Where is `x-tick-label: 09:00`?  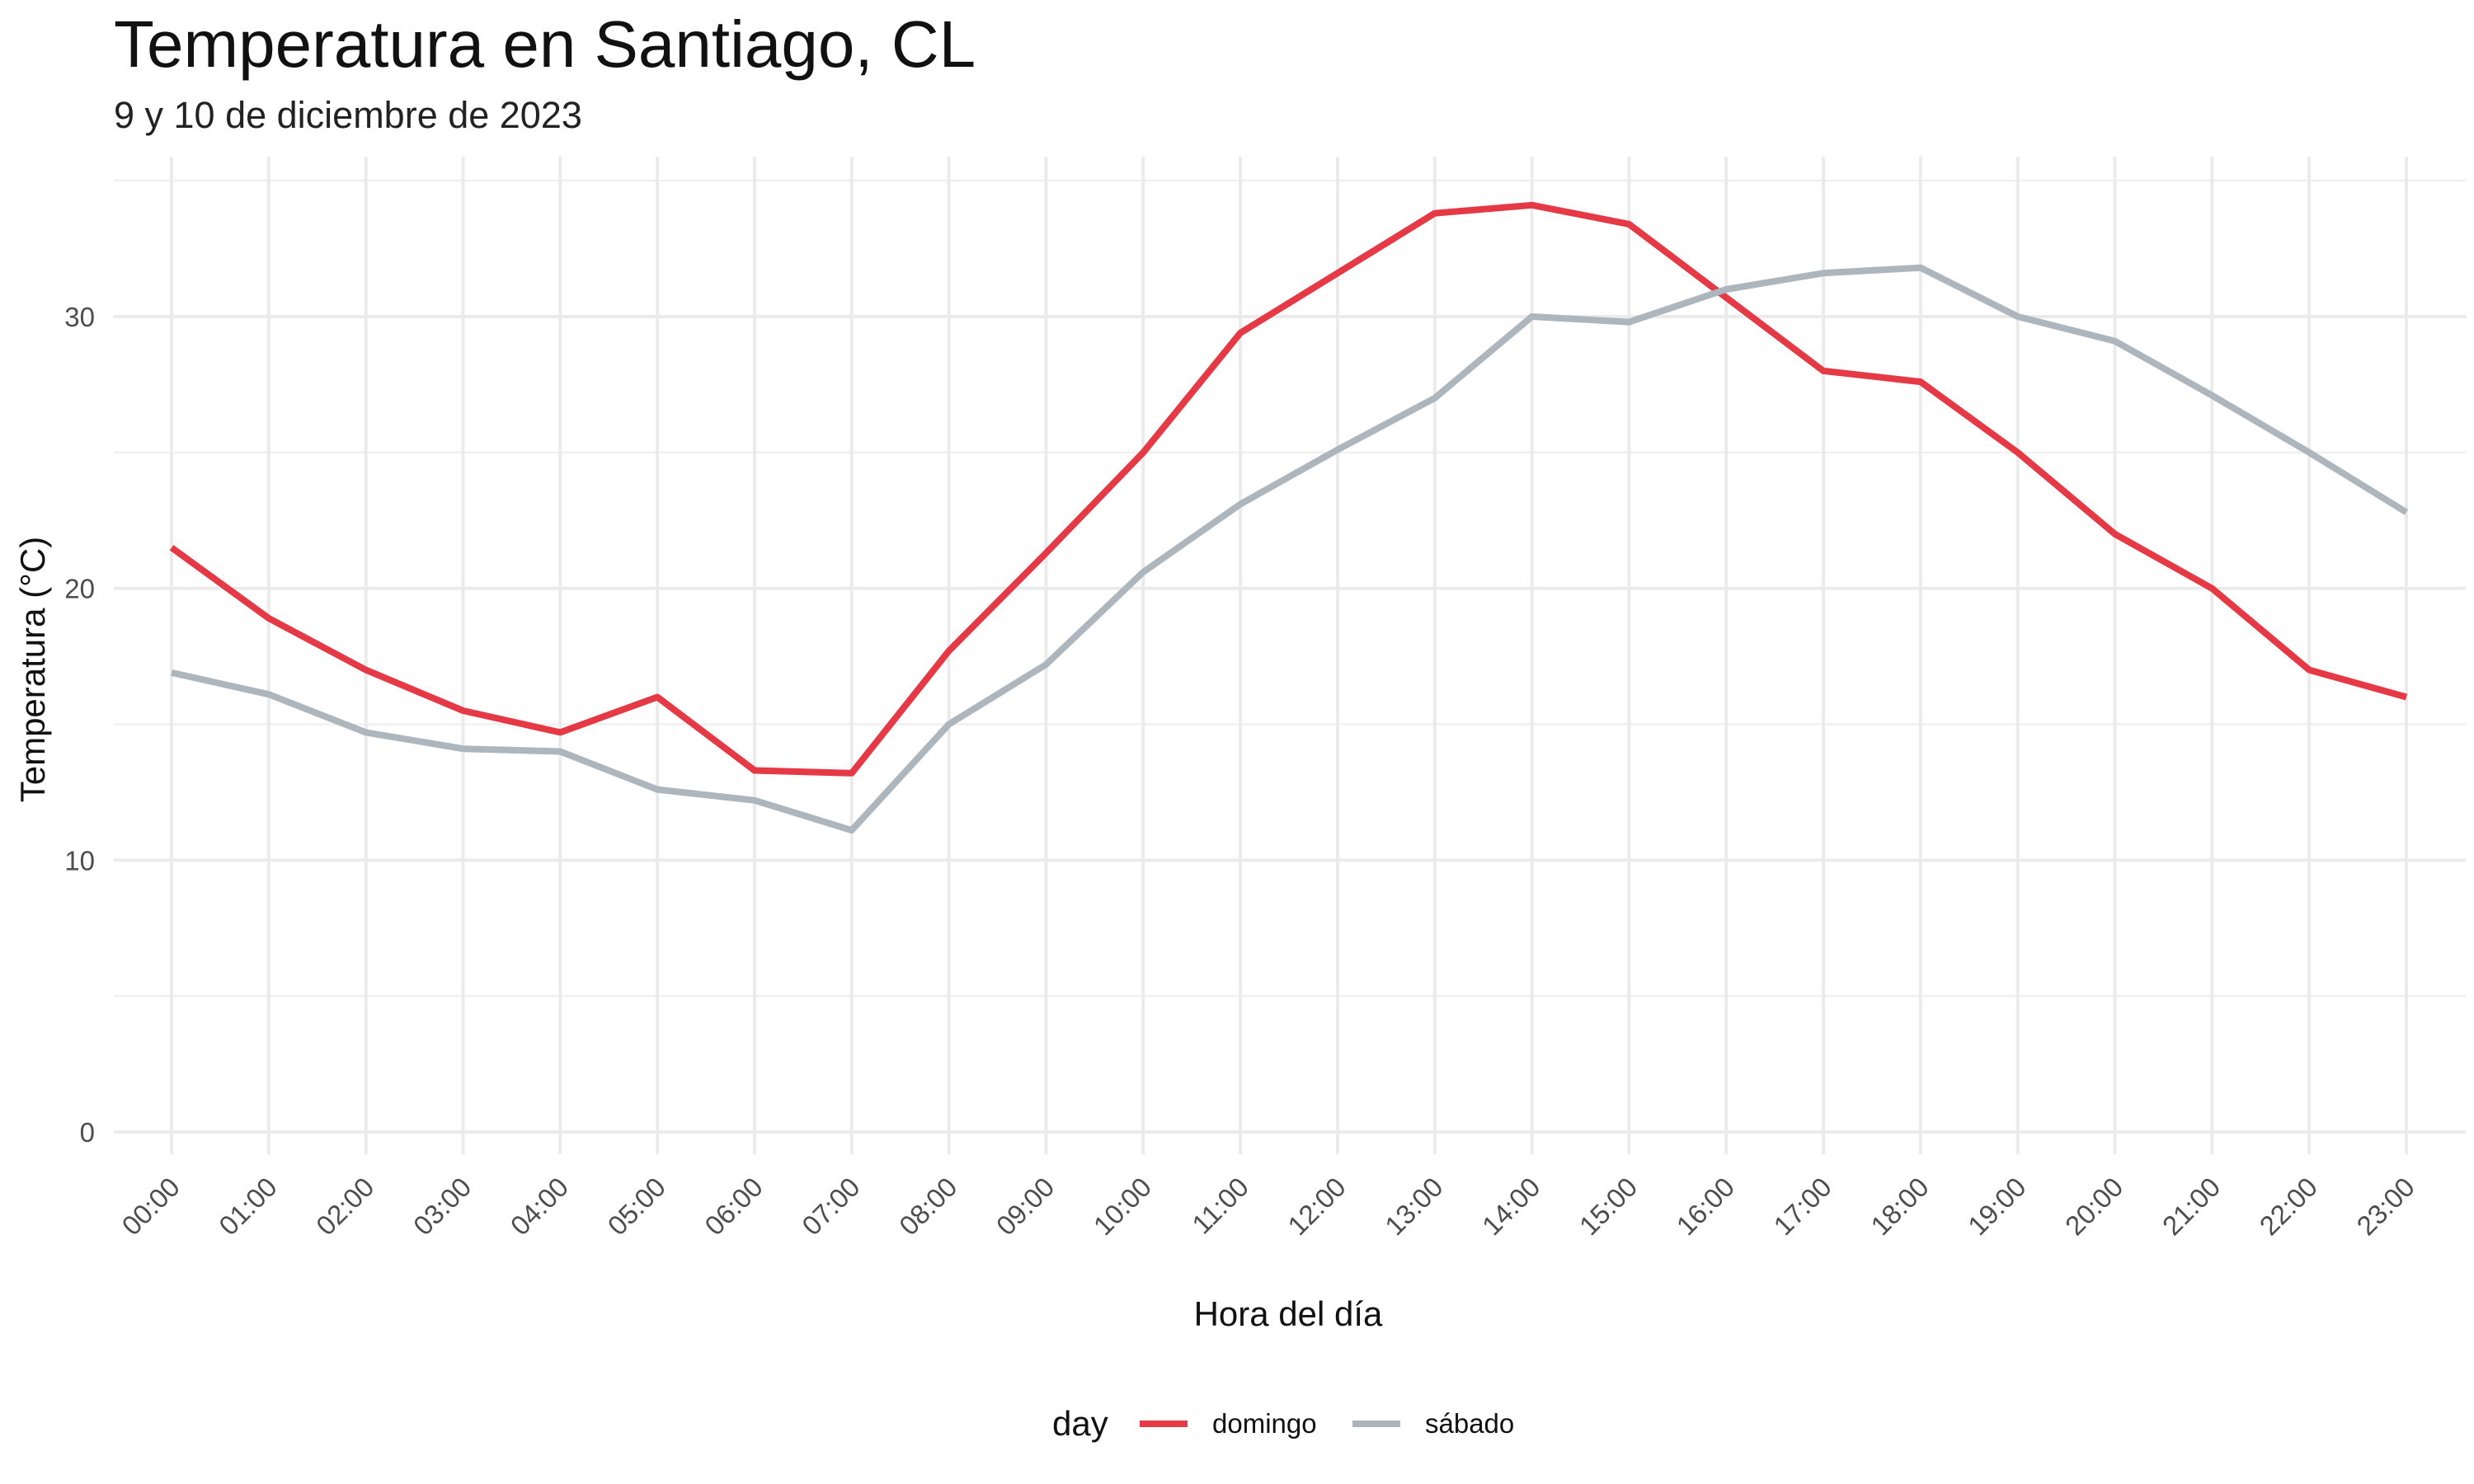 x-tick-label: 09:00 is located at coordinates (1025, 1207).